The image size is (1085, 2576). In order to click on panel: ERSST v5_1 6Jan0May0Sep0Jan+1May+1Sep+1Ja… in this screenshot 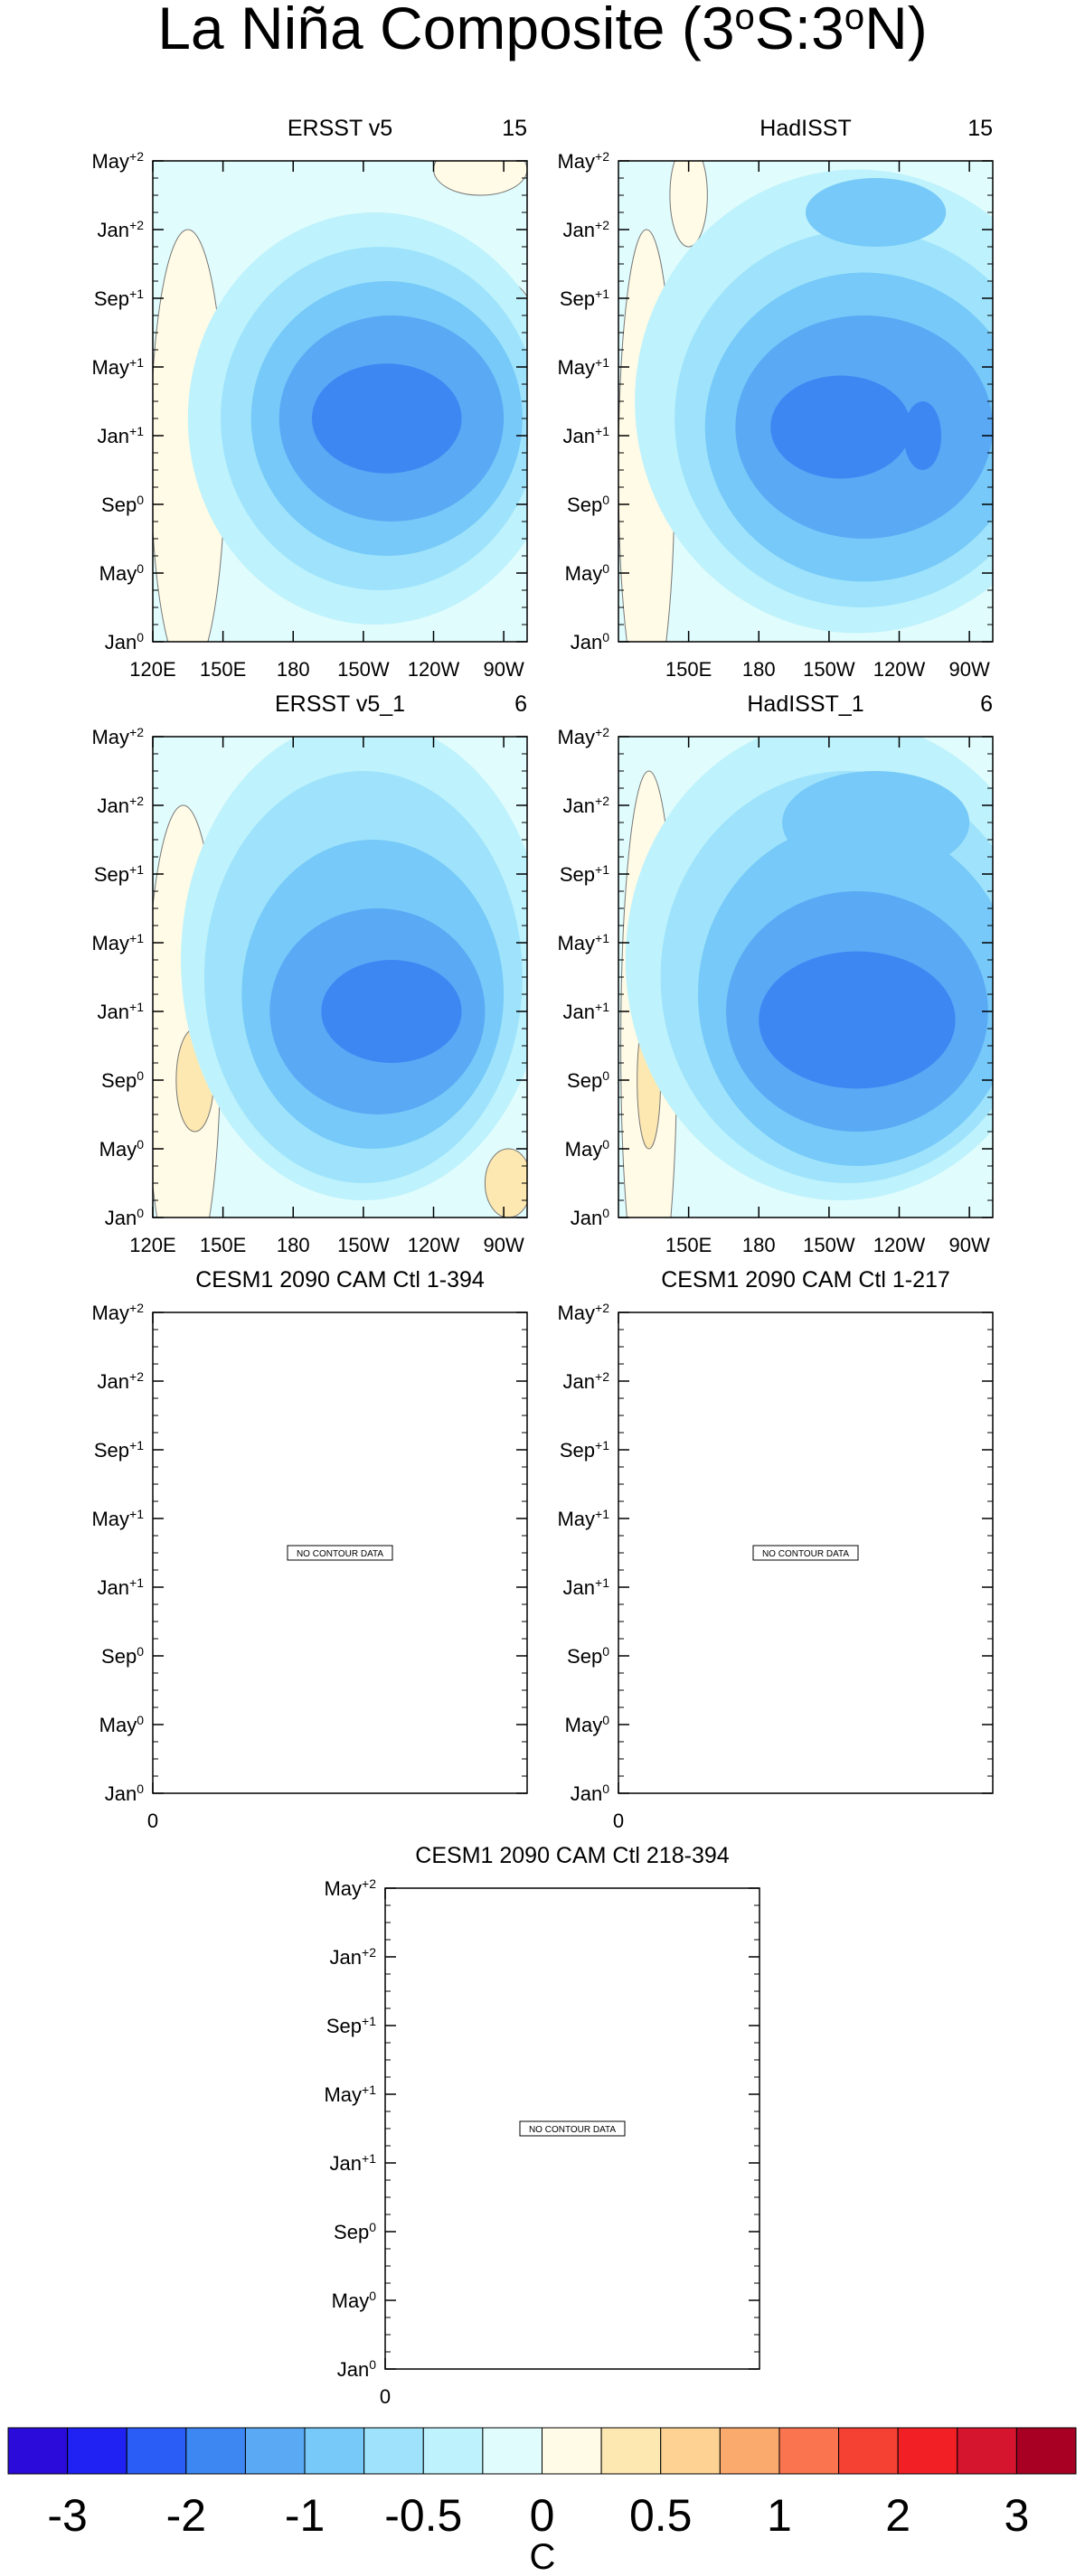, I will do `click(310, 974)`.